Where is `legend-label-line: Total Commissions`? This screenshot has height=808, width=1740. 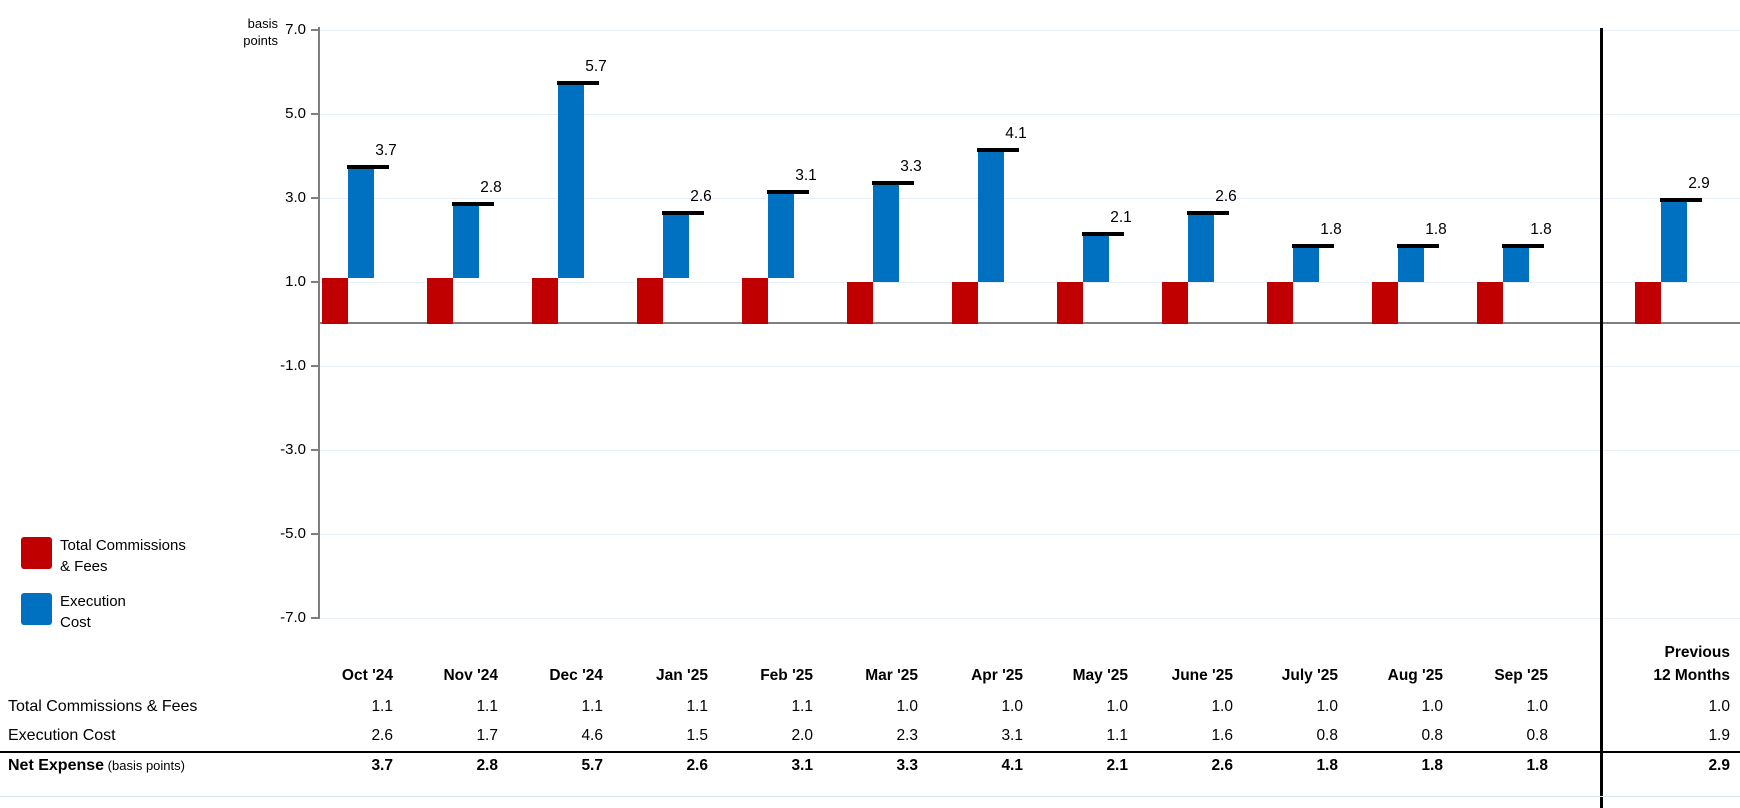 legend-label-line: Total Commissions is located at coordinates (123, 545).